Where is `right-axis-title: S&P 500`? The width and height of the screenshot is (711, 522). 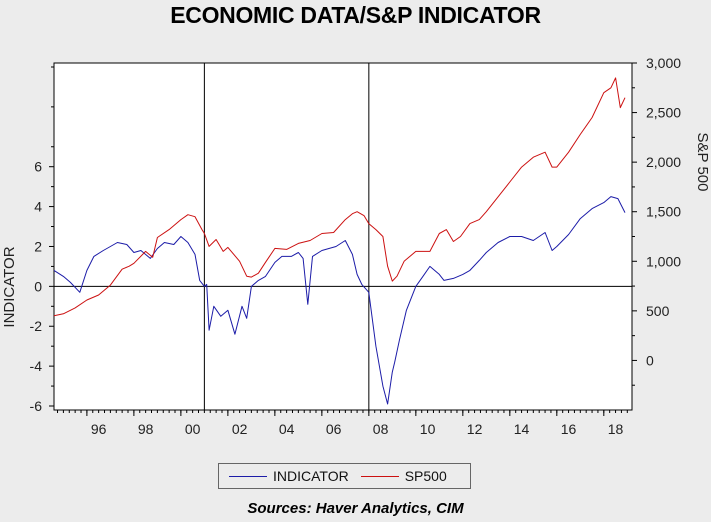 right-axis-title: S&P 500 is located at coordinates (702, 162).